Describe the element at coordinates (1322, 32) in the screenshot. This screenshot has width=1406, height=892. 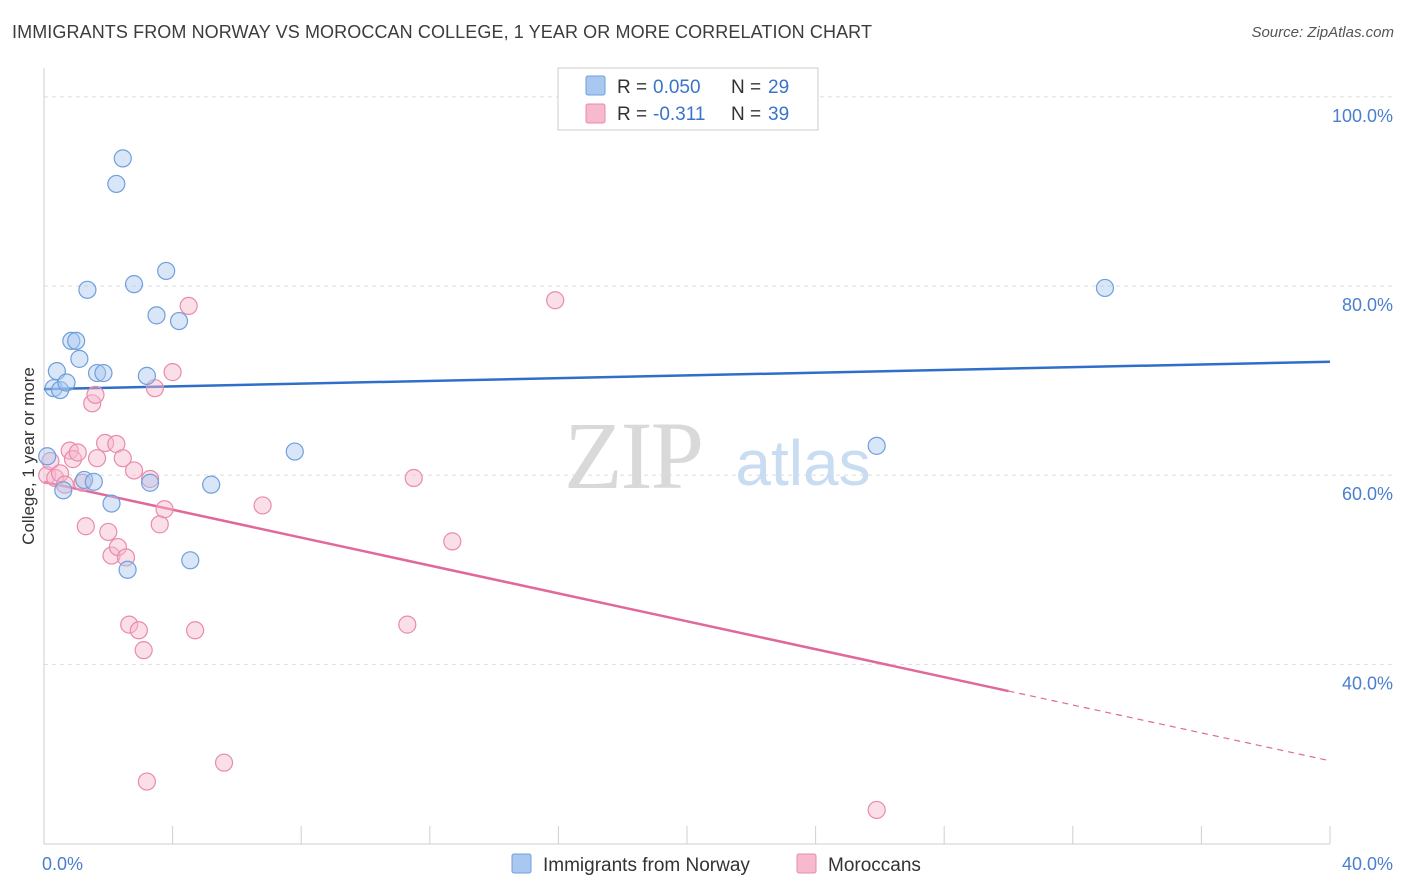
I see `source-credit: Source: ZipAtlas.com` at that location.